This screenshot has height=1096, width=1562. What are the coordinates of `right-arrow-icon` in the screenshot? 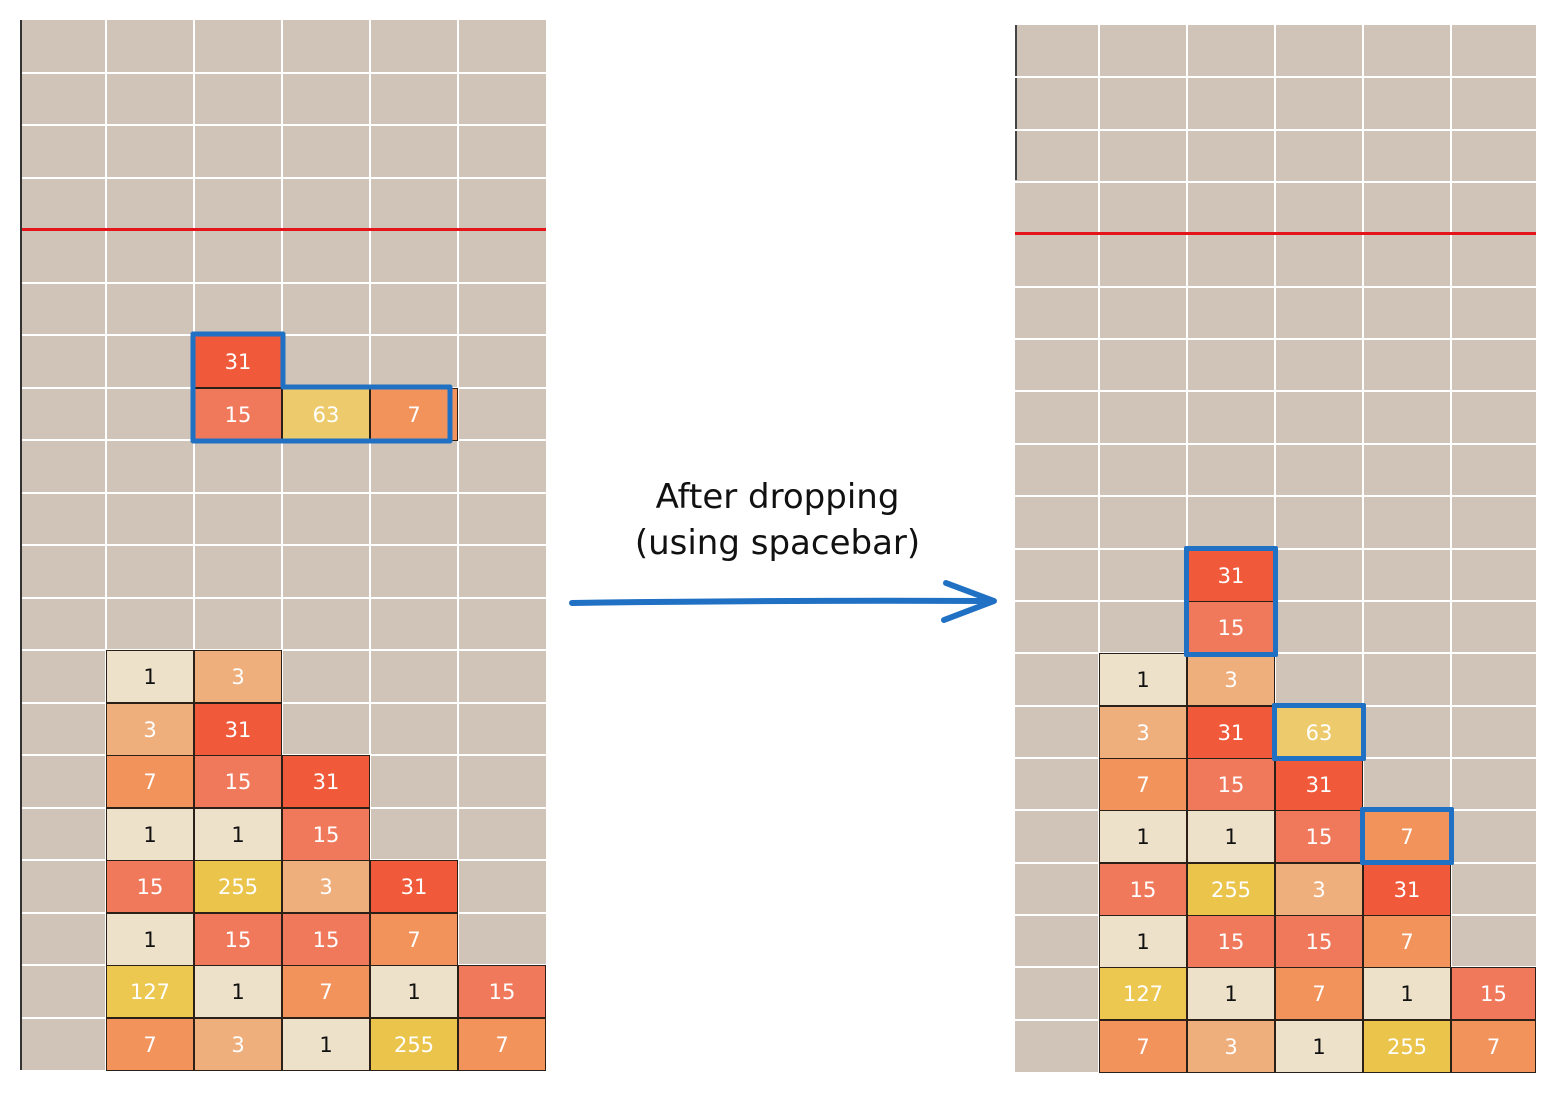 It's located at (783, 601).